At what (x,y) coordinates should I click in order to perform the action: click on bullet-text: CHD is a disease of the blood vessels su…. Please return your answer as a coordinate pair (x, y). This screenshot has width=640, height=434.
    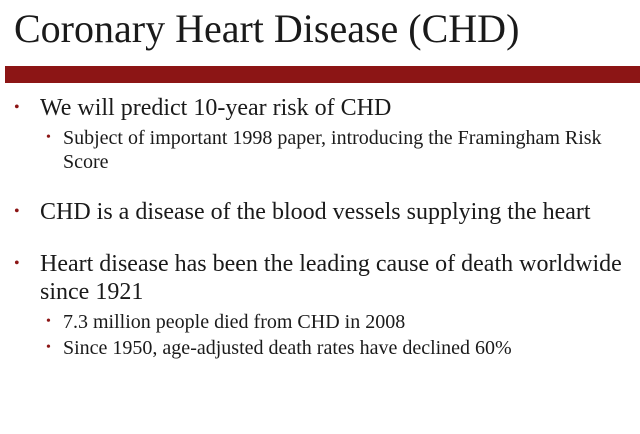
    Looking at the image, I should click on (315, 212).